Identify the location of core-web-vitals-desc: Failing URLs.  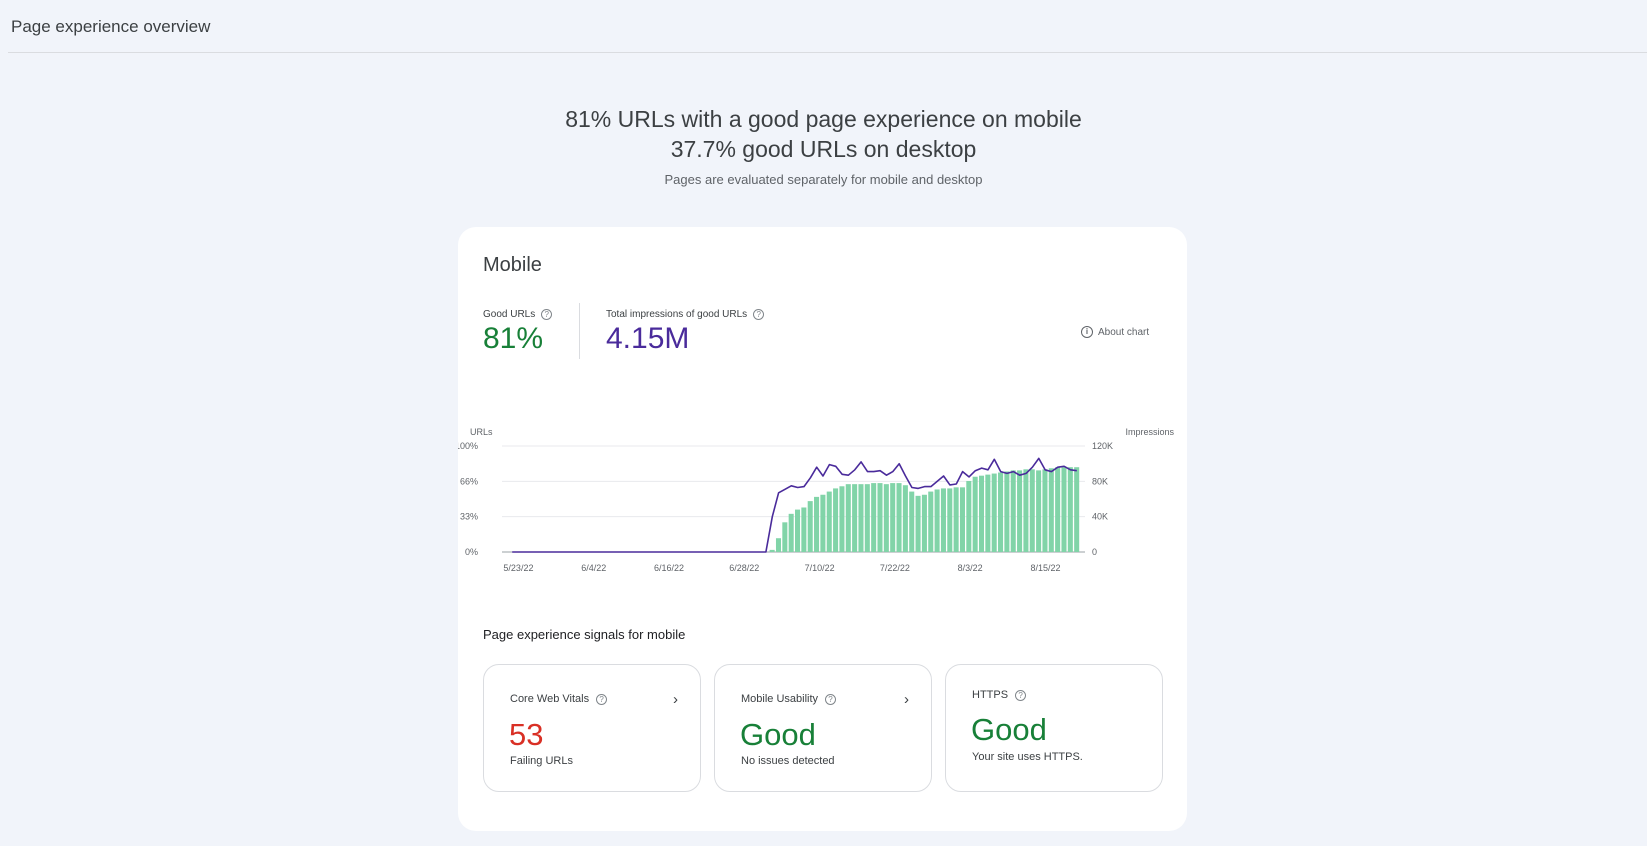
(541, 761).